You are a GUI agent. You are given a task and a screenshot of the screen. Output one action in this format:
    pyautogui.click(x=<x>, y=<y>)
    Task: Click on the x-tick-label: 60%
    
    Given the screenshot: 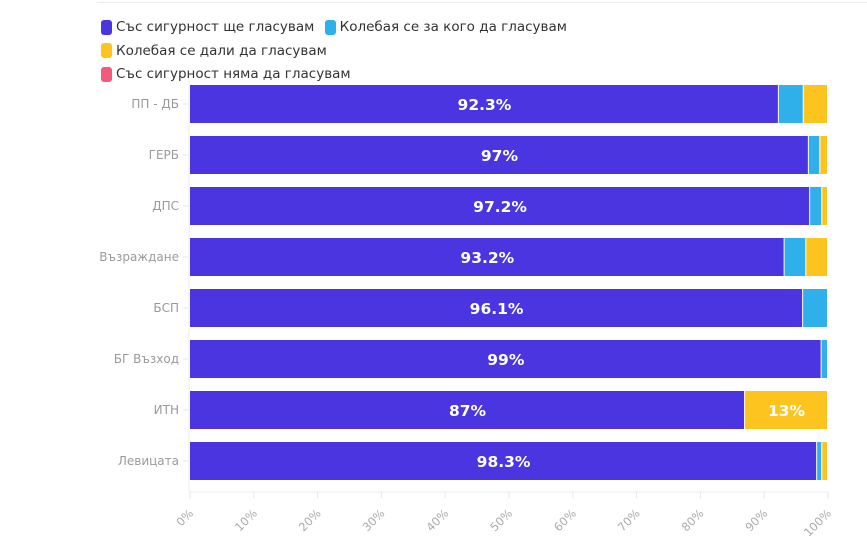 What is the action you would take?
    pyautogui.click(x=565, y=520)
    